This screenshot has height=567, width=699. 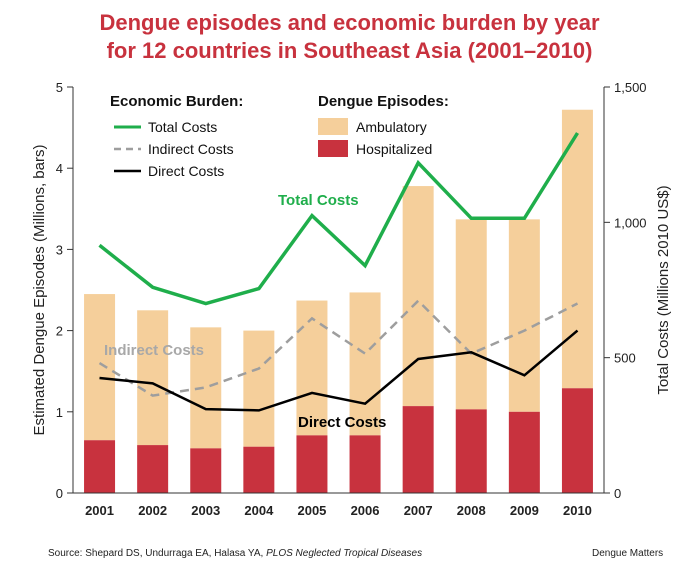 What do you see at coordinates (365, 464) in the screenshot?
I see `bar-hospitalized-2006` at bounding box center [365, 464].